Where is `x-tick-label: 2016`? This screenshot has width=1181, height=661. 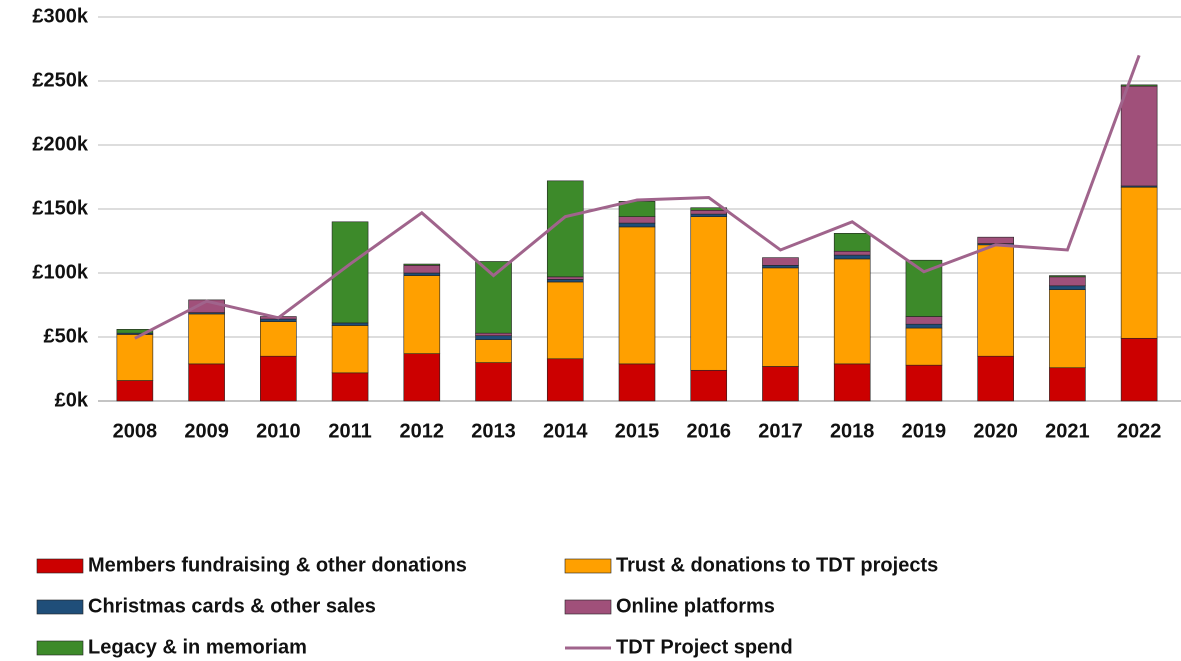
x-tick-label: 2016 is located at coordinates (708, 431).